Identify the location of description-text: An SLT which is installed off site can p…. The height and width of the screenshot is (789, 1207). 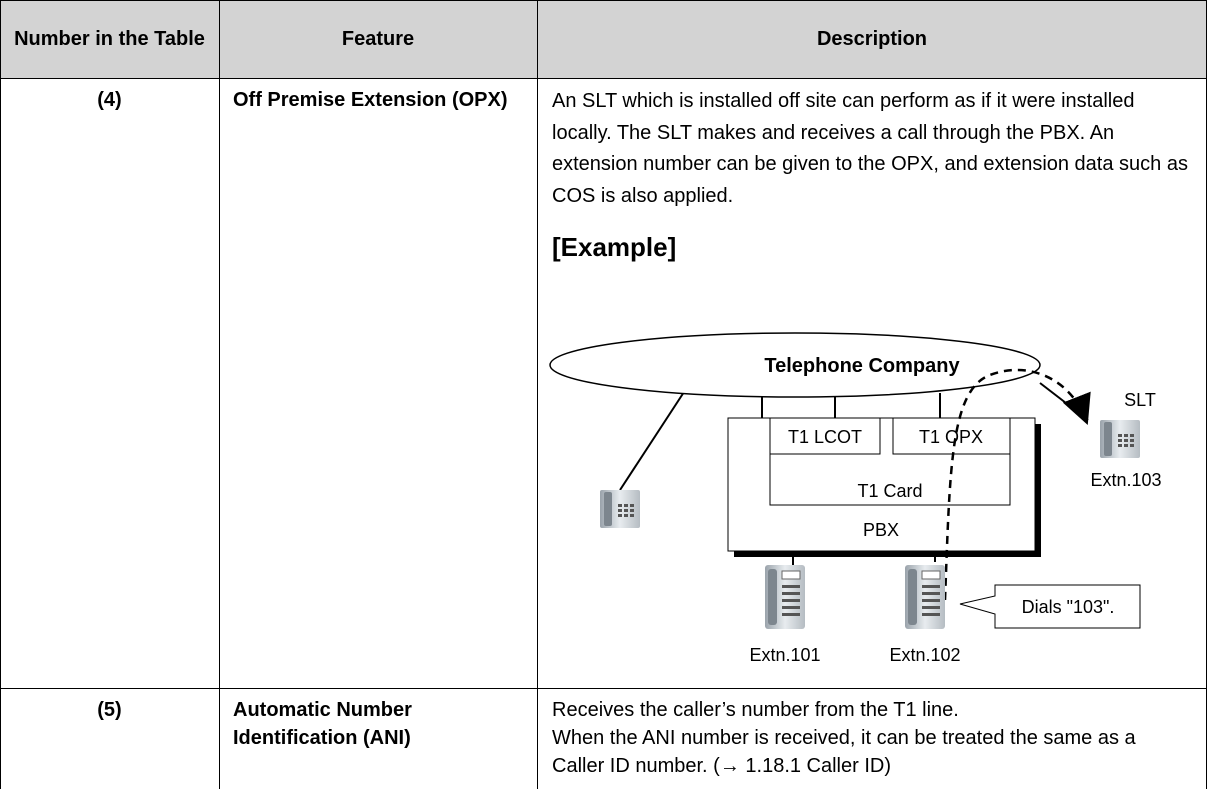
(870, 148).